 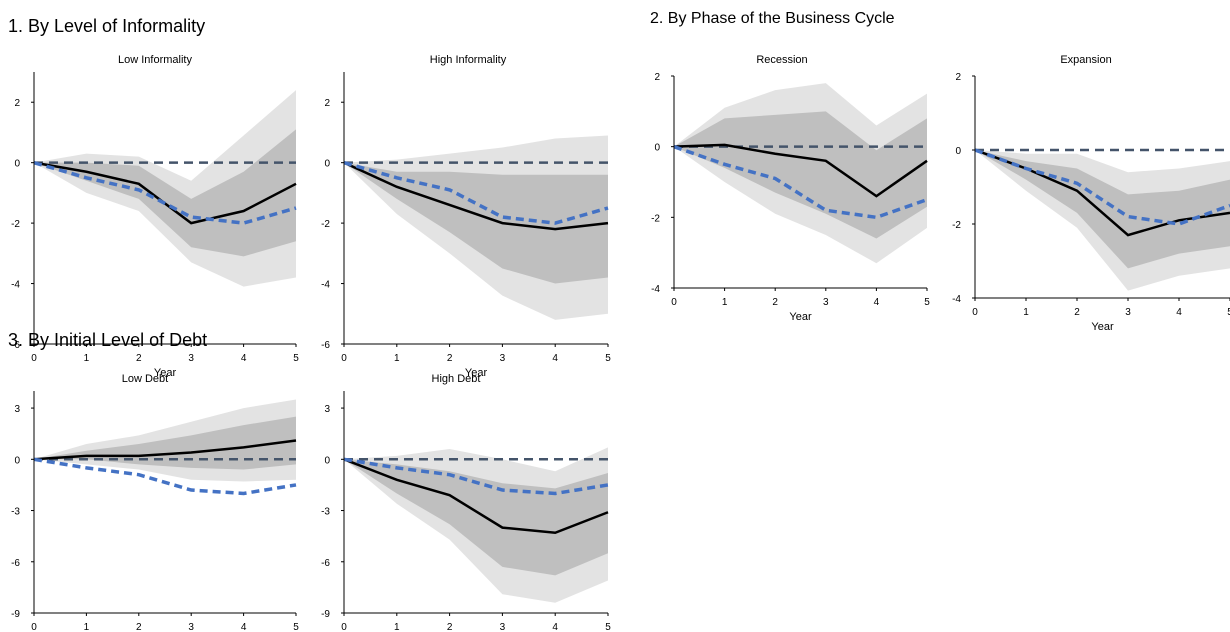 I want to click on panel-title: High Debt, so click(x=456, y=379).